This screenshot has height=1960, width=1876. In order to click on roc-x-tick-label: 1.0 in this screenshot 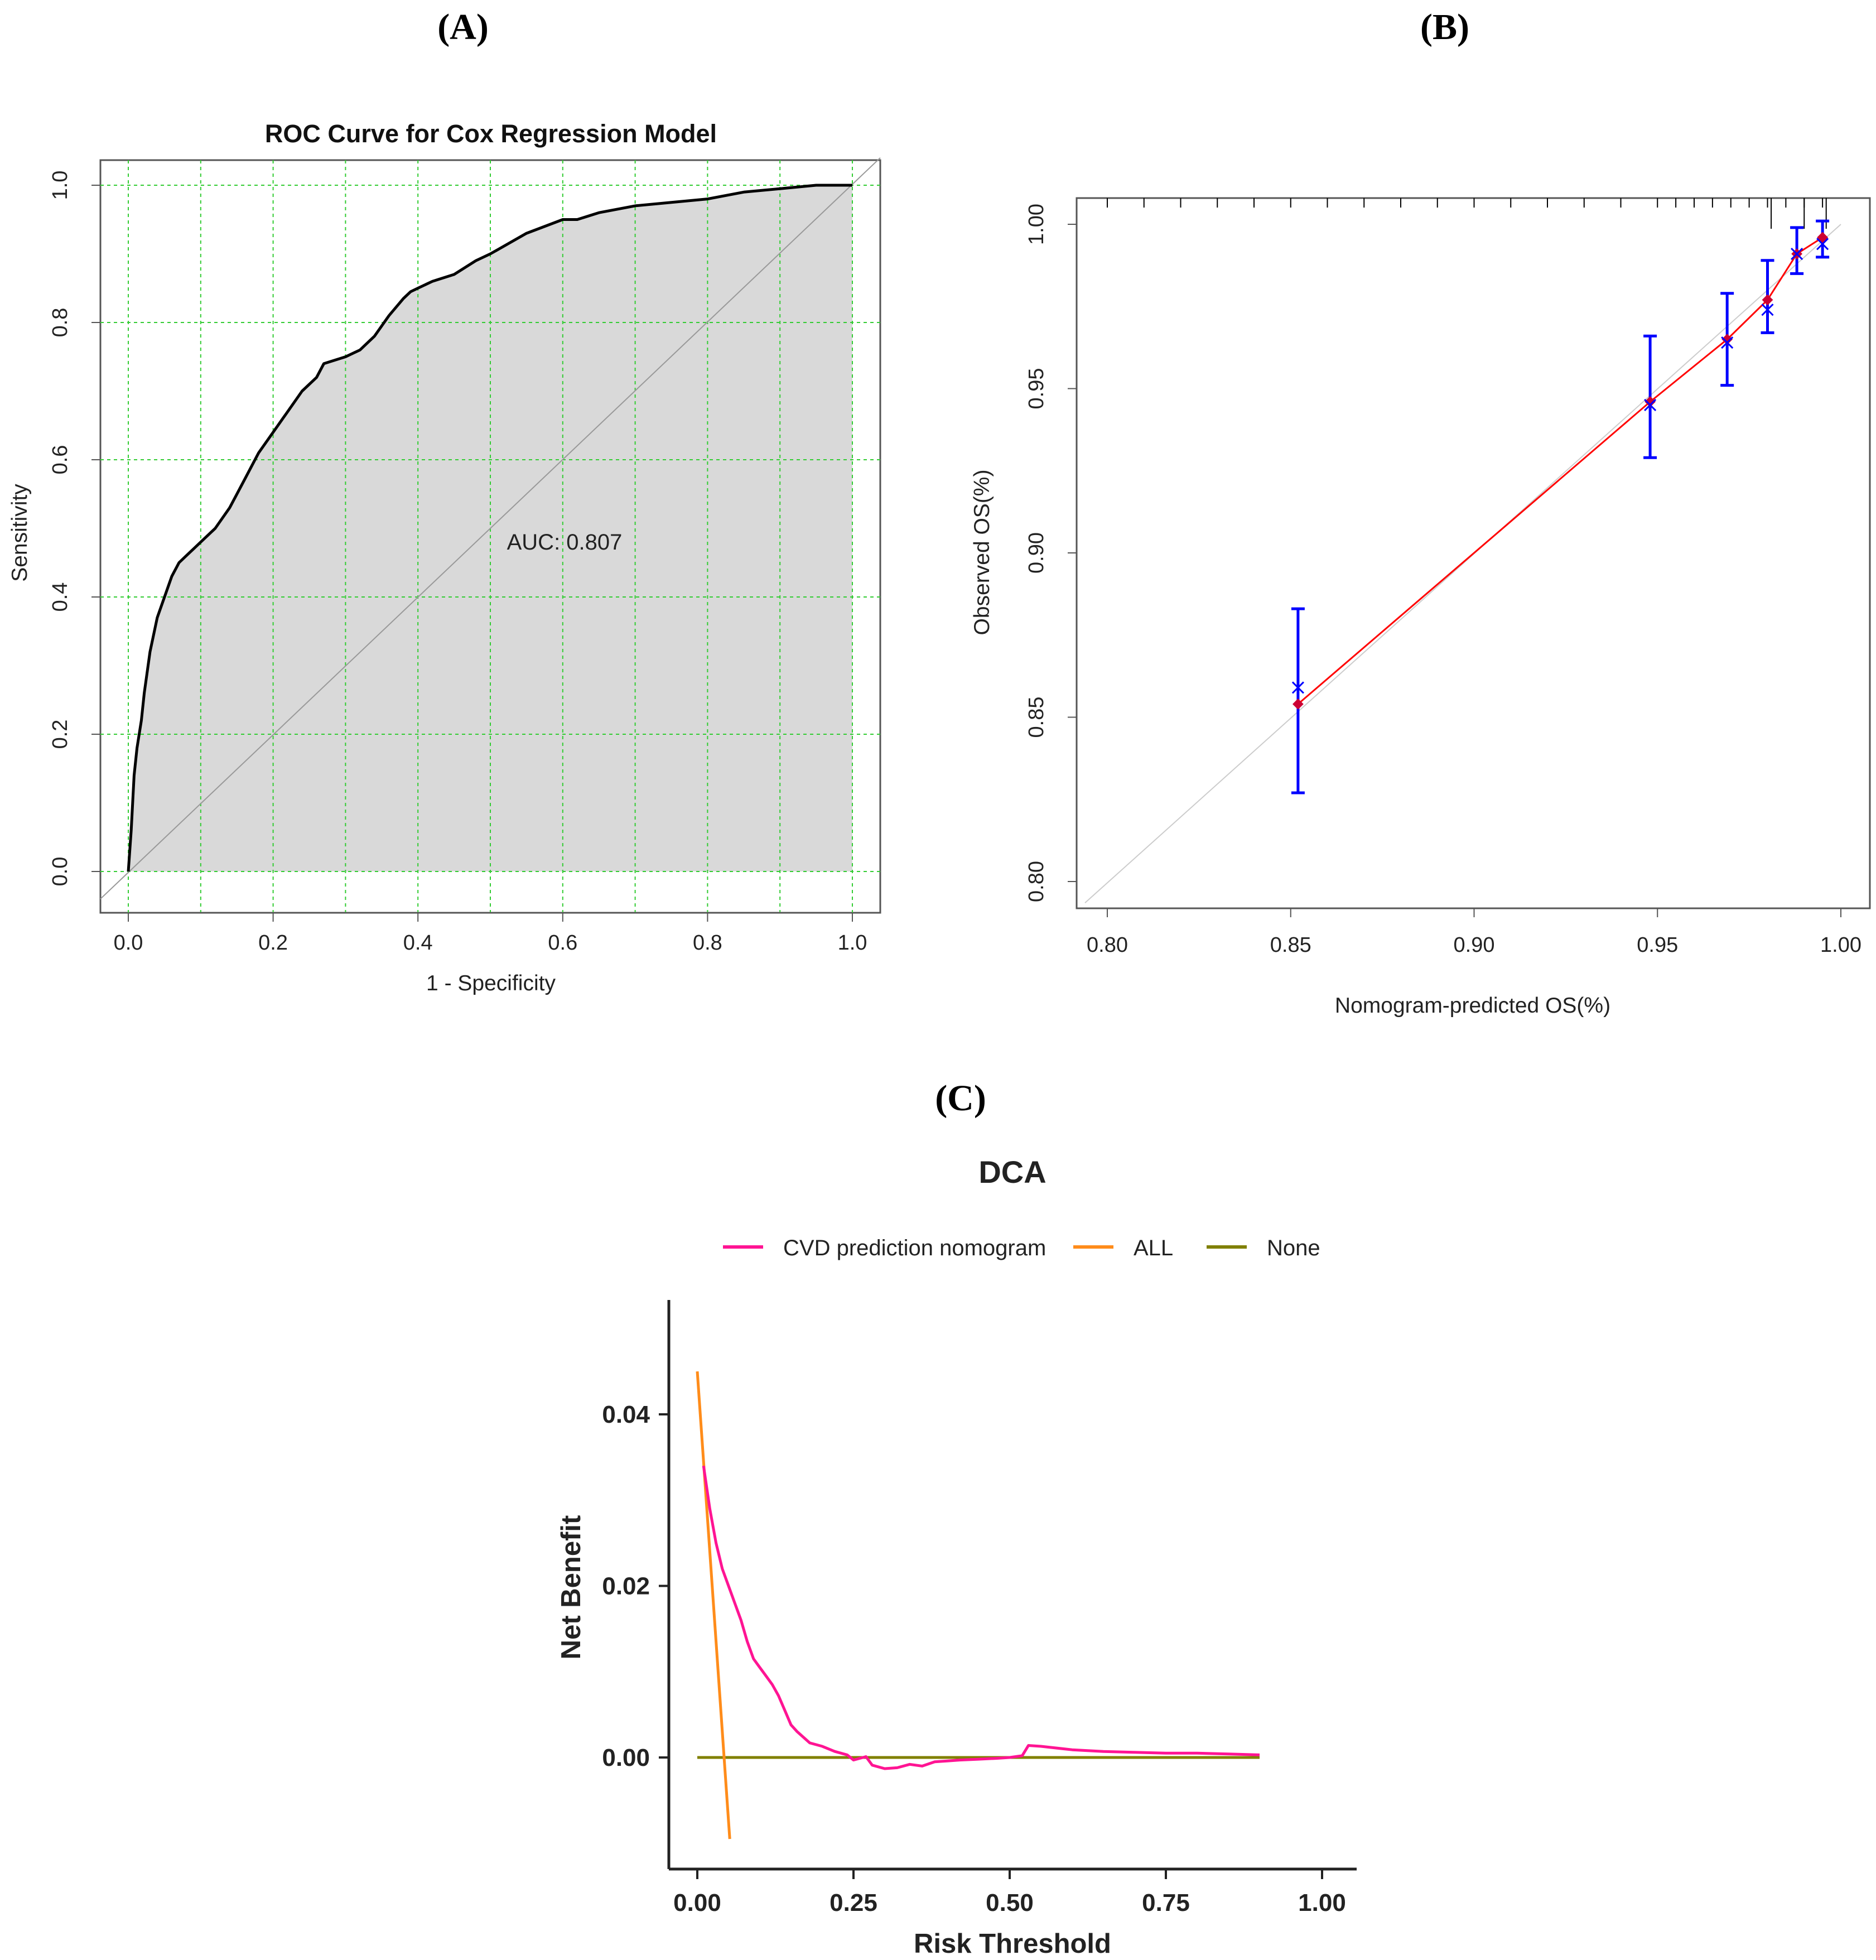, I will do `click(853, 943)`.